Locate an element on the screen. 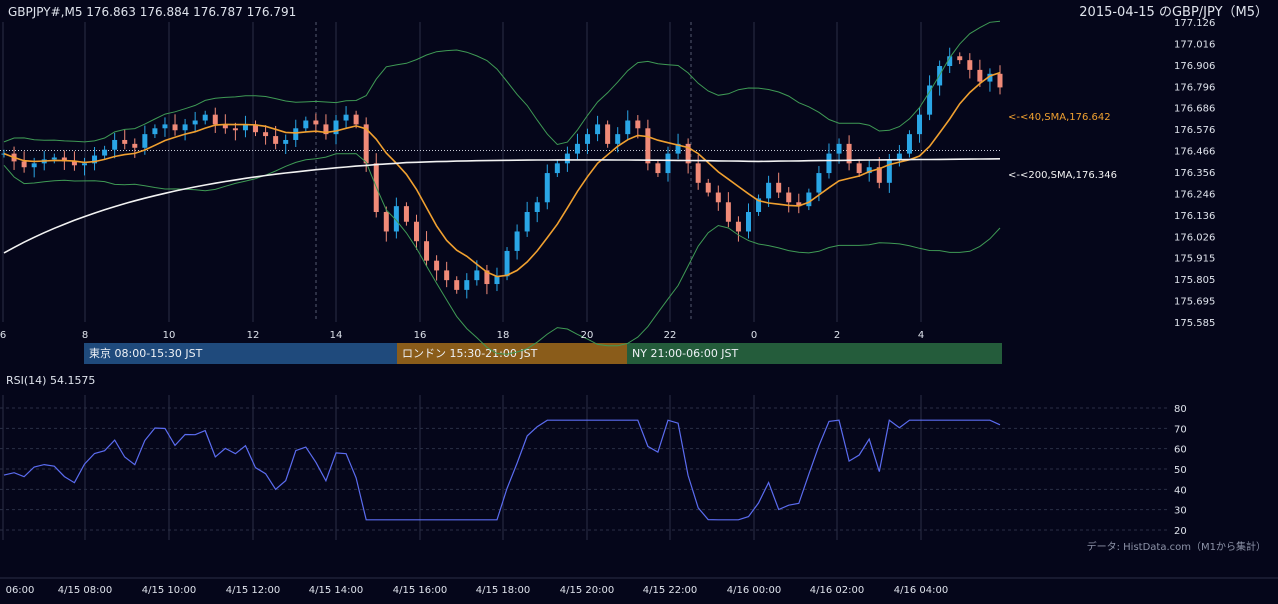  session-label: NY 21:00-06:00 JST is located at coordinates (685, 353).